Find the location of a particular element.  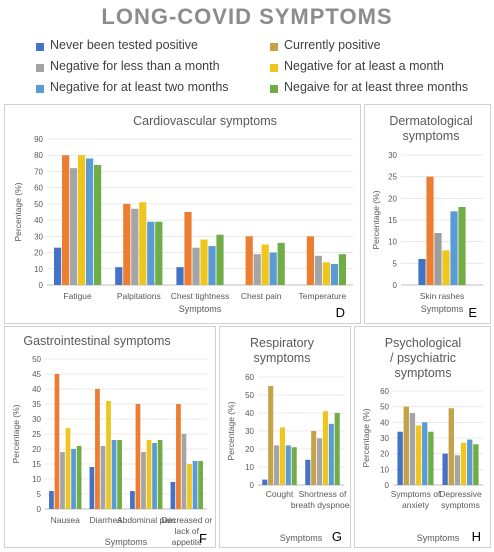

chart-title-F-line-0: Gastrointestinal symptoms is located at coordinates (96, 341).